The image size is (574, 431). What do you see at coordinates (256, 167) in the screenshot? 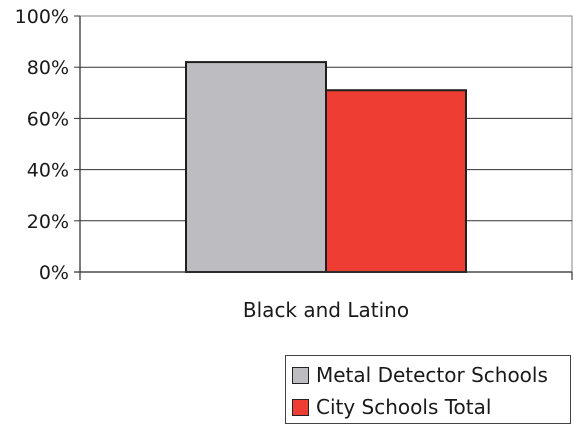
I see `bar-metal-detector-schools` at bounding box center [256, 167].